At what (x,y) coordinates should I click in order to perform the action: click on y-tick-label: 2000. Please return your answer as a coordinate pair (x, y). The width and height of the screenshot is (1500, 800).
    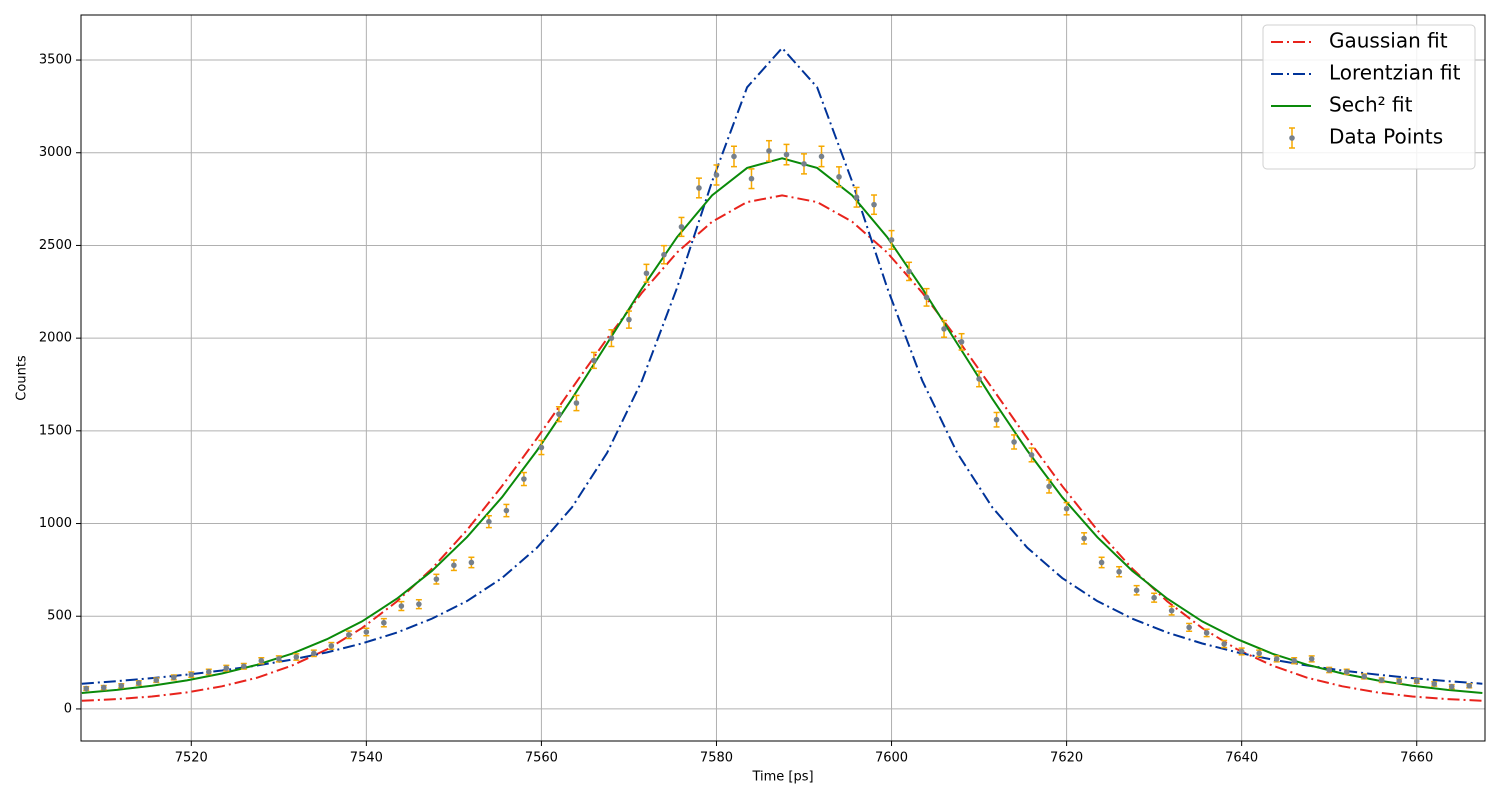
    Looking at the image, I should click on (55, 338).